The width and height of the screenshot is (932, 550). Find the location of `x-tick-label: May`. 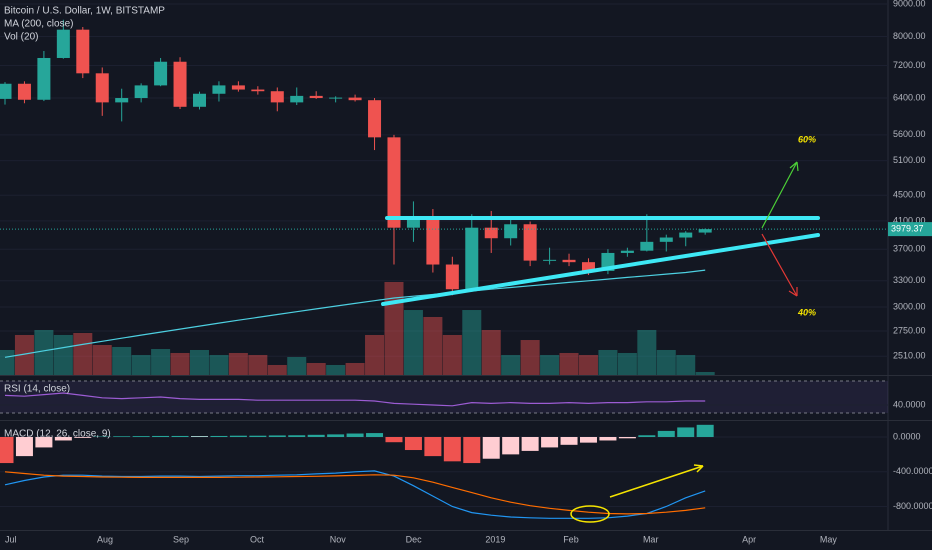

x-tick-label: May is located at coordinates (829, 539).